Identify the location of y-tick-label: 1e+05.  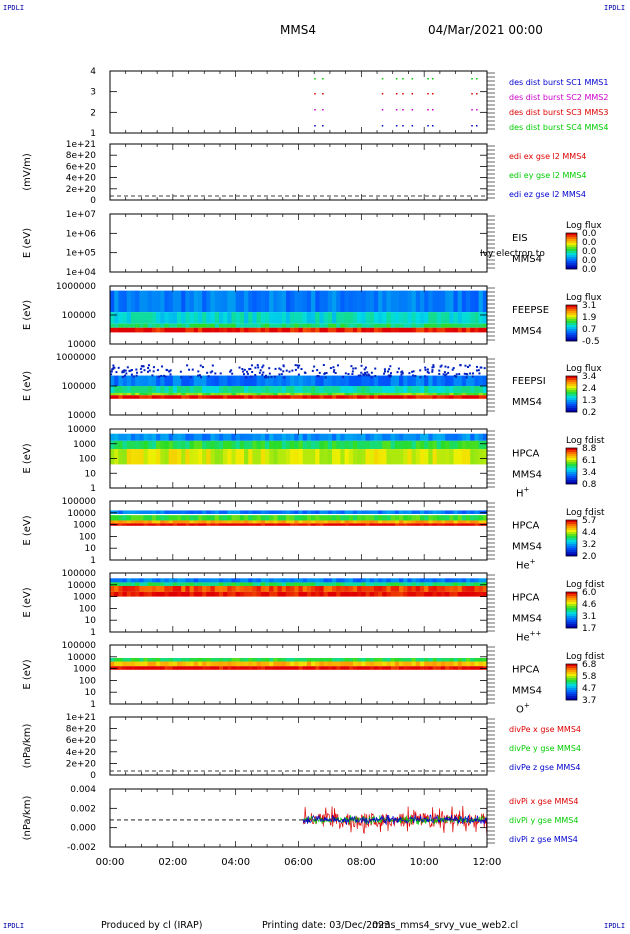
(81, 254).